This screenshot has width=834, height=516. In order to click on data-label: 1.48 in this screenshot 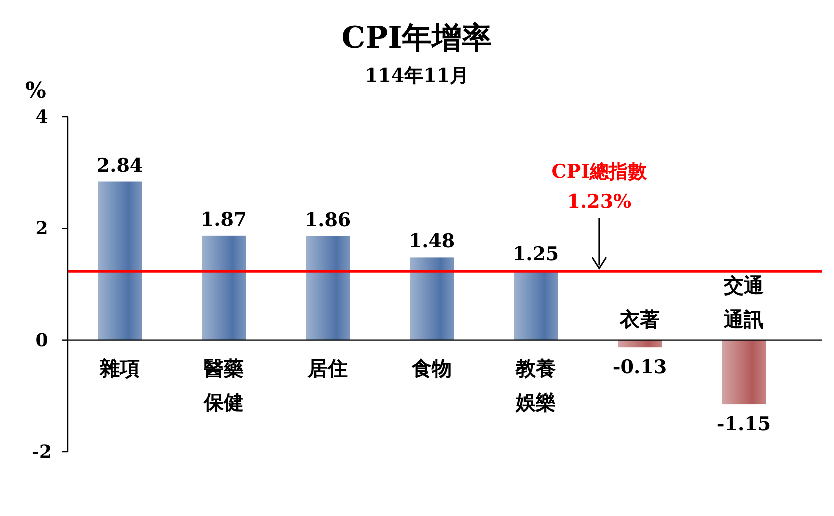, I will do `click(432, 241)`.